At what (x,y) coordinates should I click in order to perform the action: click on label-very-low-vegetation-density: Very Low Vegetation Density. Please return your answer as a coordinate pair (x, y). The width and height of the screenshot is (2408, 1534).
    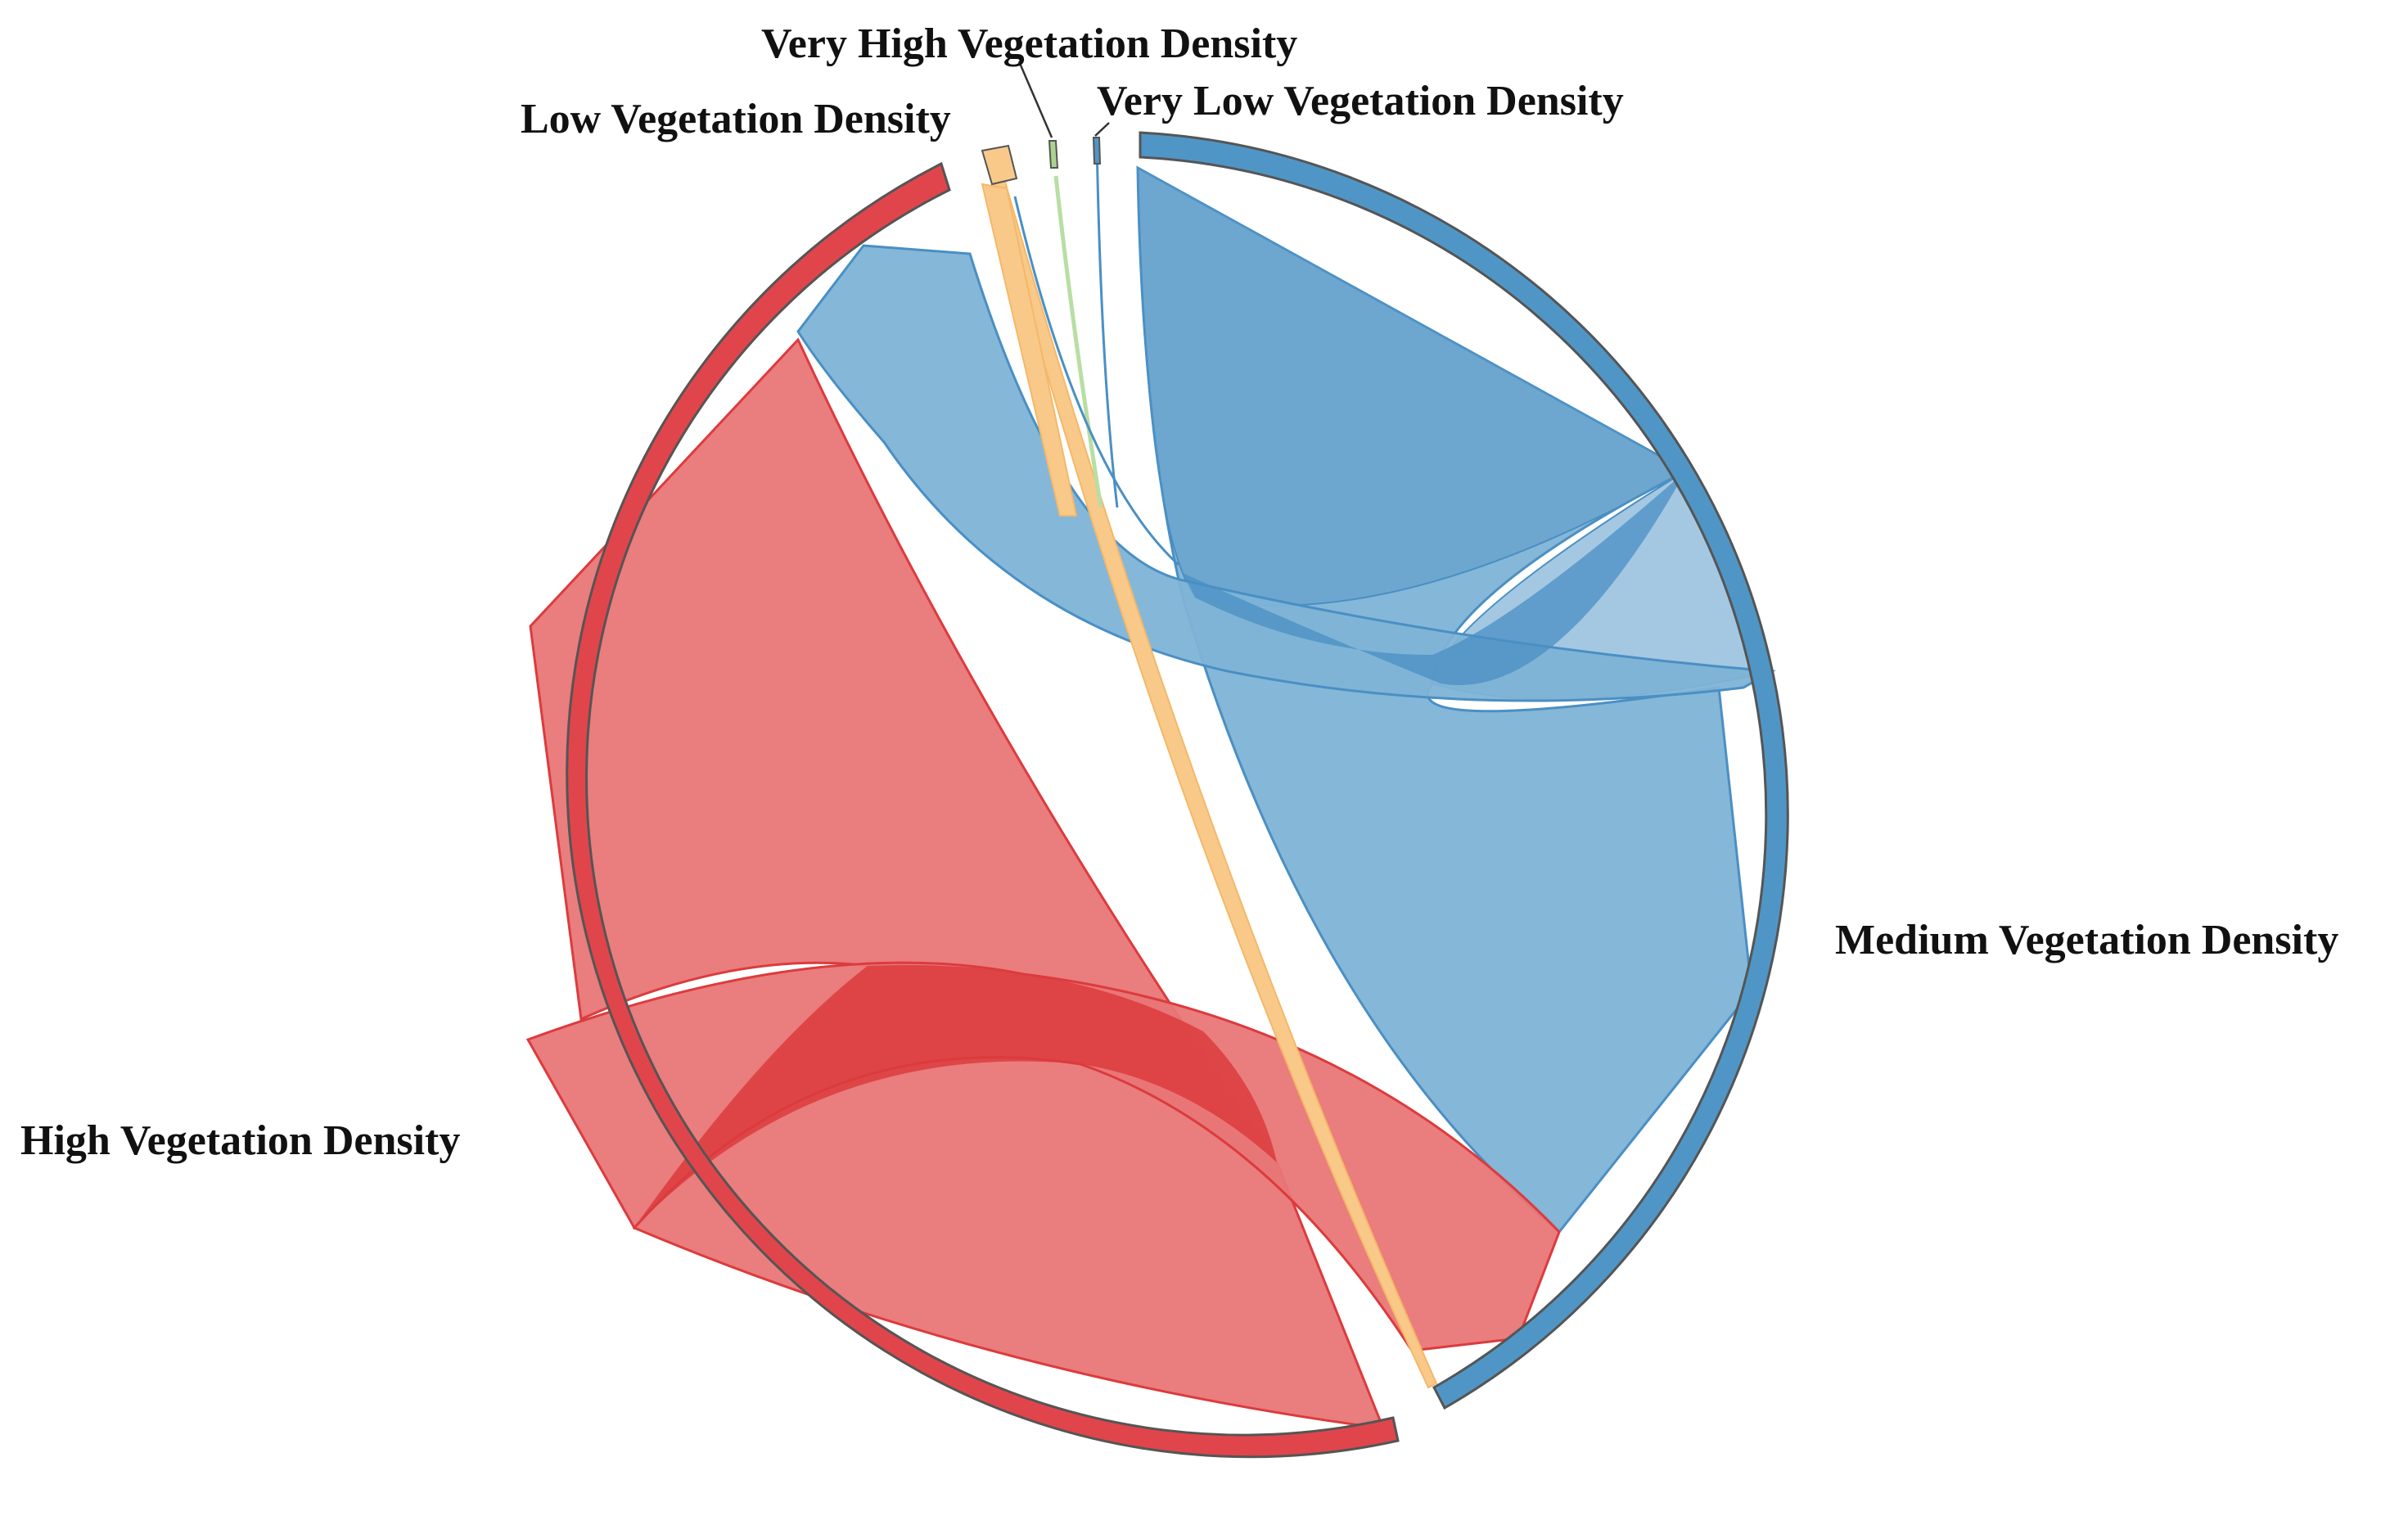
    Looking at the image, I should click on (1360, 101).